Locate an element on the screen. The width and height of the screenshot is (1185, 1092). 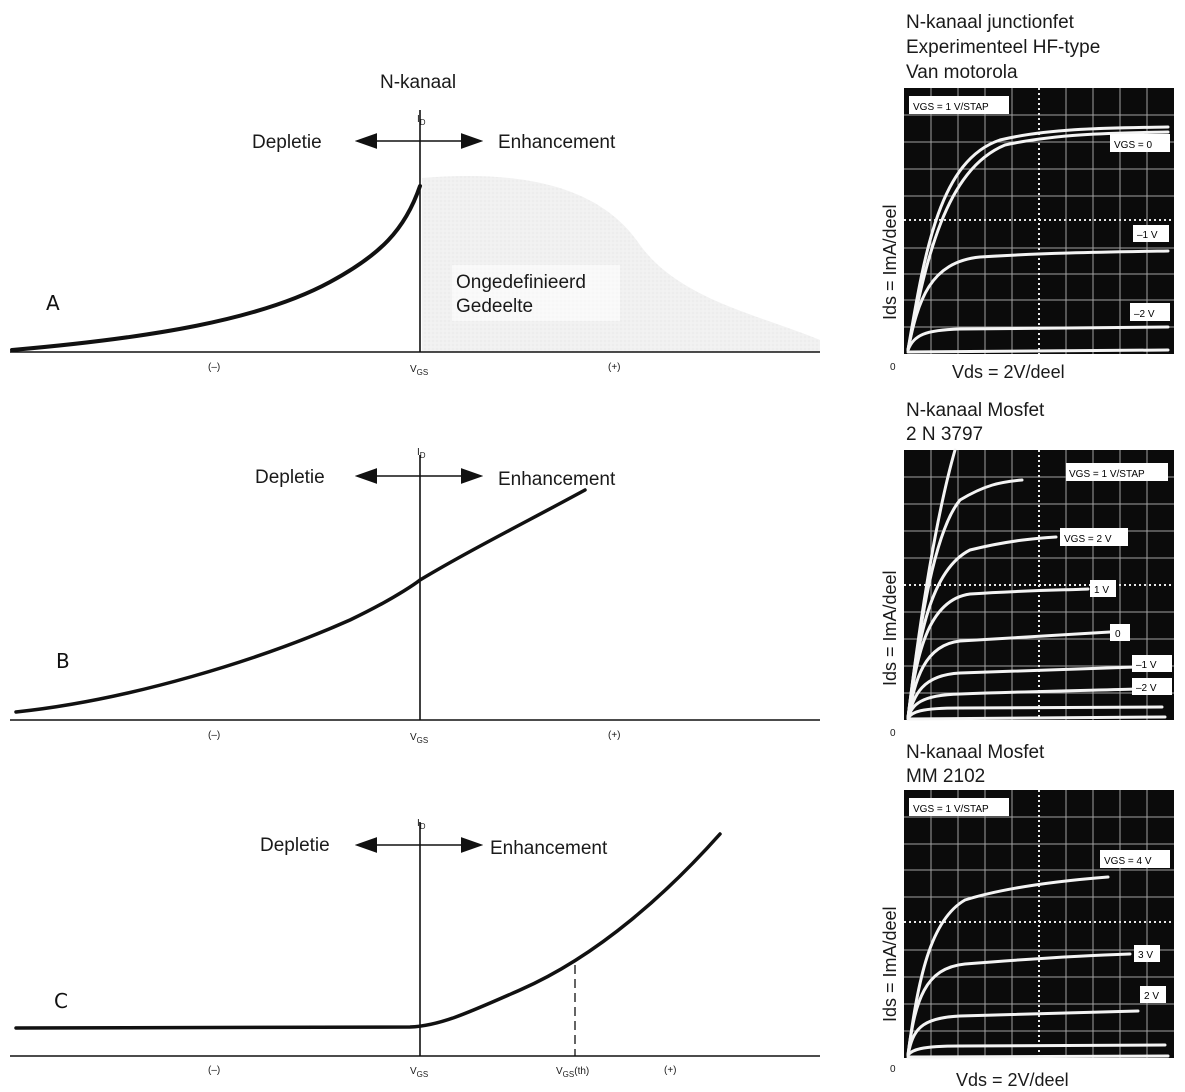
scope-tags: VGS = 1 V/STAP VGS = 2 V 1 V 0 –1 V –2 V is located at coordinates (1116, 579).